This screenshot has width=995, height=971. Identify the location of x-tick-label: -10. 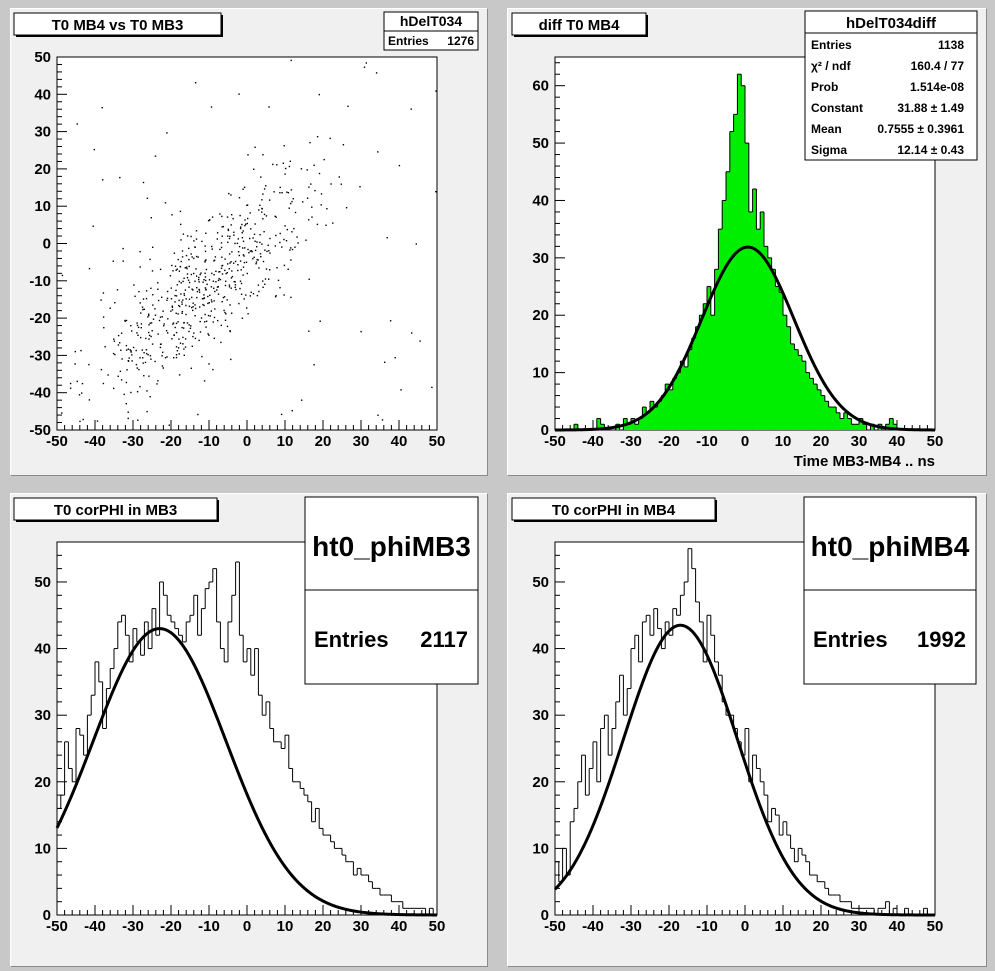
(209, 441).